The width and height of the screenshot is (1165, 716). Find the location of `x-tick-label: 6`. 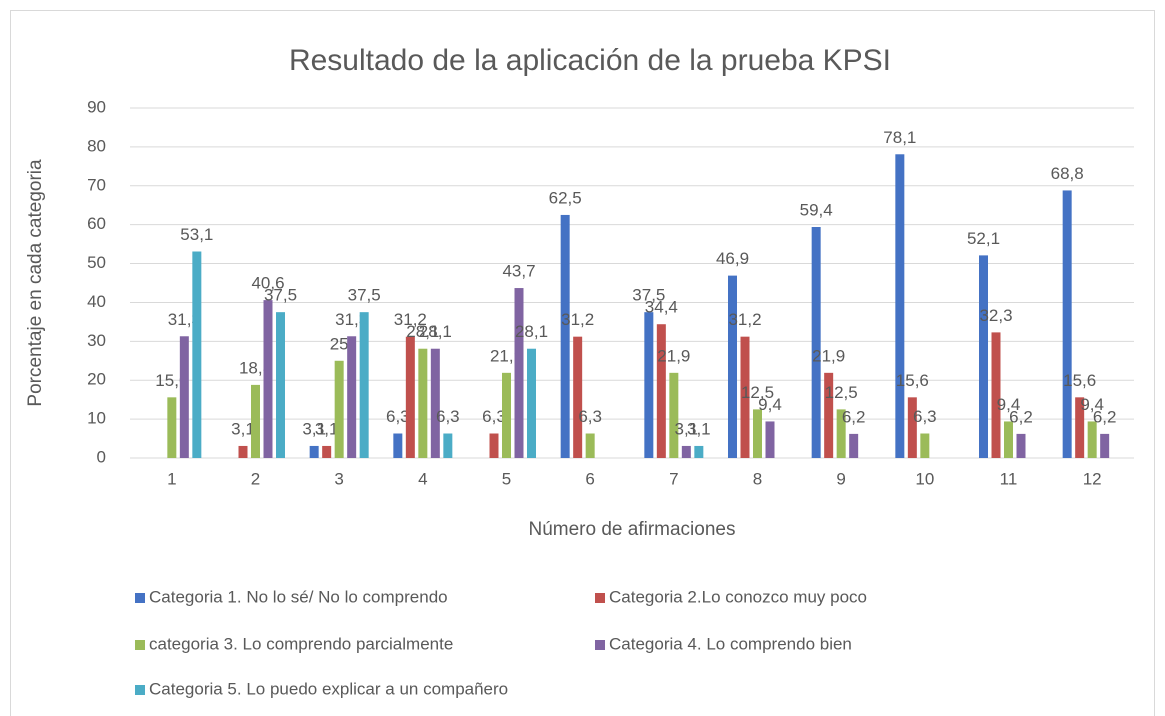

x-tick-label: 6 is located at coordinates (589, 478).